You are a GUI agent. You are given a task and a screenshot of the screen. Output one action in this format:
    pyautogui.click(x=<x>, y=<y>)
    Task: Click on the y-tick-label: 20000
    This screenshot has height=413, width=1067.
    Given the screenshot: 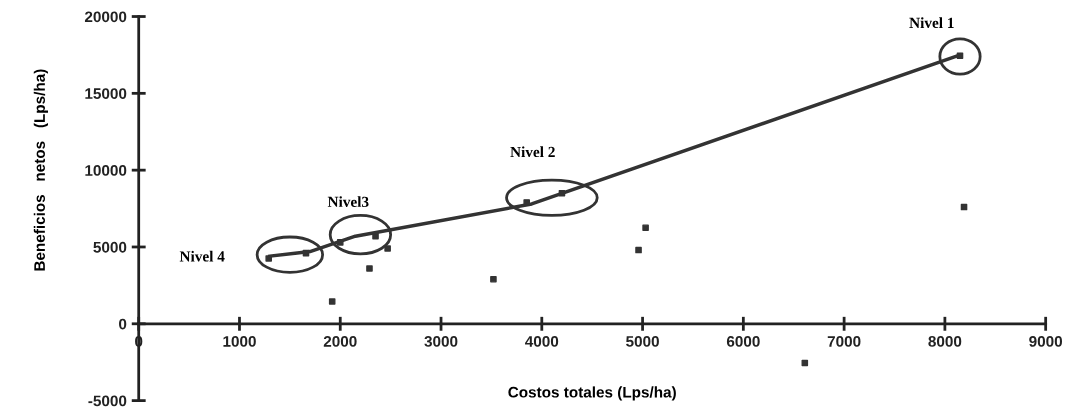 What is the action you would take?
    pyautogui.click(x=105, y=17)
    